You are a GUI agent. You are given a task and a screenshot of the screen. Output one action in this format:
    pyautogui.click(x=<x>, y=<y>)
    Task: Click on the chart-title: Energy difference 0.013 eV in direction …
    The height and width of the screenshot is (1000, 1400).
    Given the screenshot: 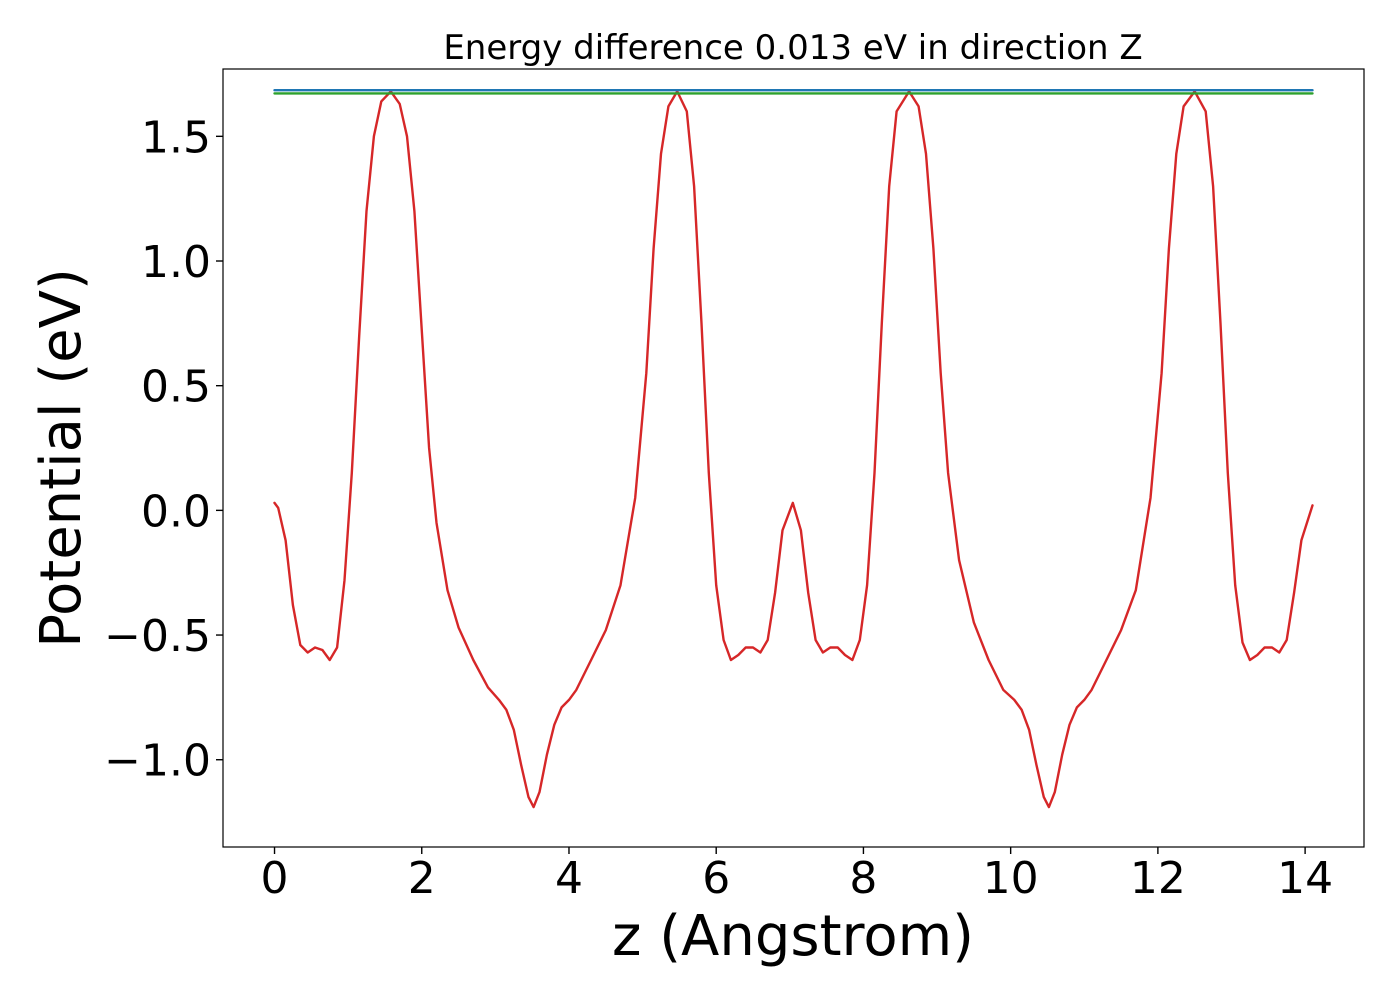 What is the action you would take?
    pyautogui.click(x=792, y=48)
    